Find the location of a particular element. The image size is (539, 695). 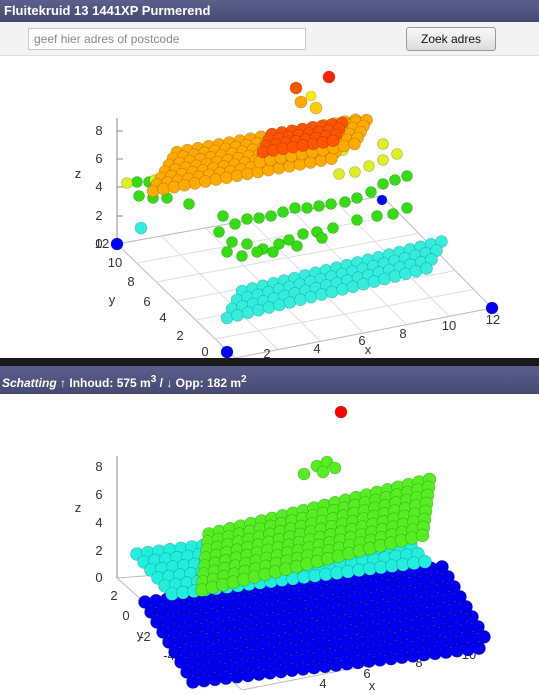

divider is located at coordinates (269, 362).